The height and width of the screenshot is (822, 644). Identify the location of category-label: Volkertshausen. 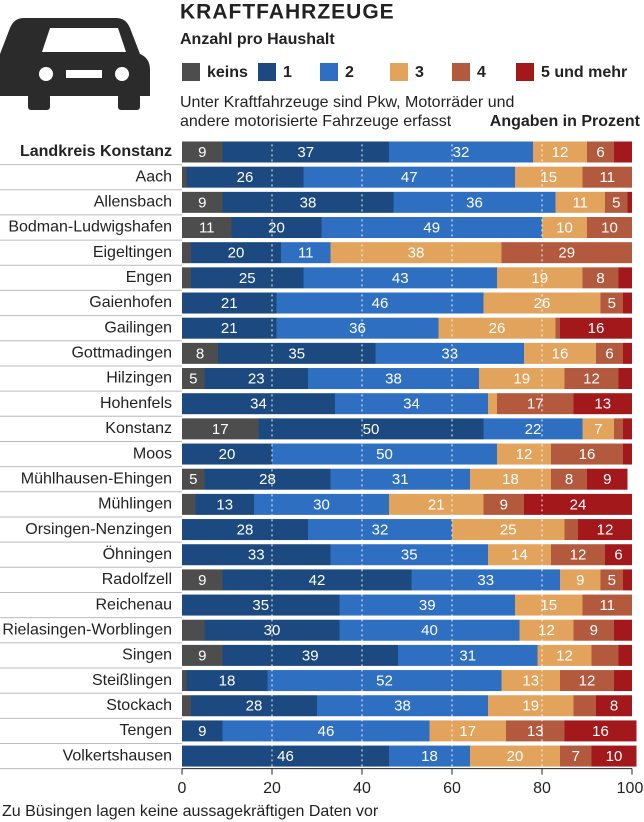
(117, 755).